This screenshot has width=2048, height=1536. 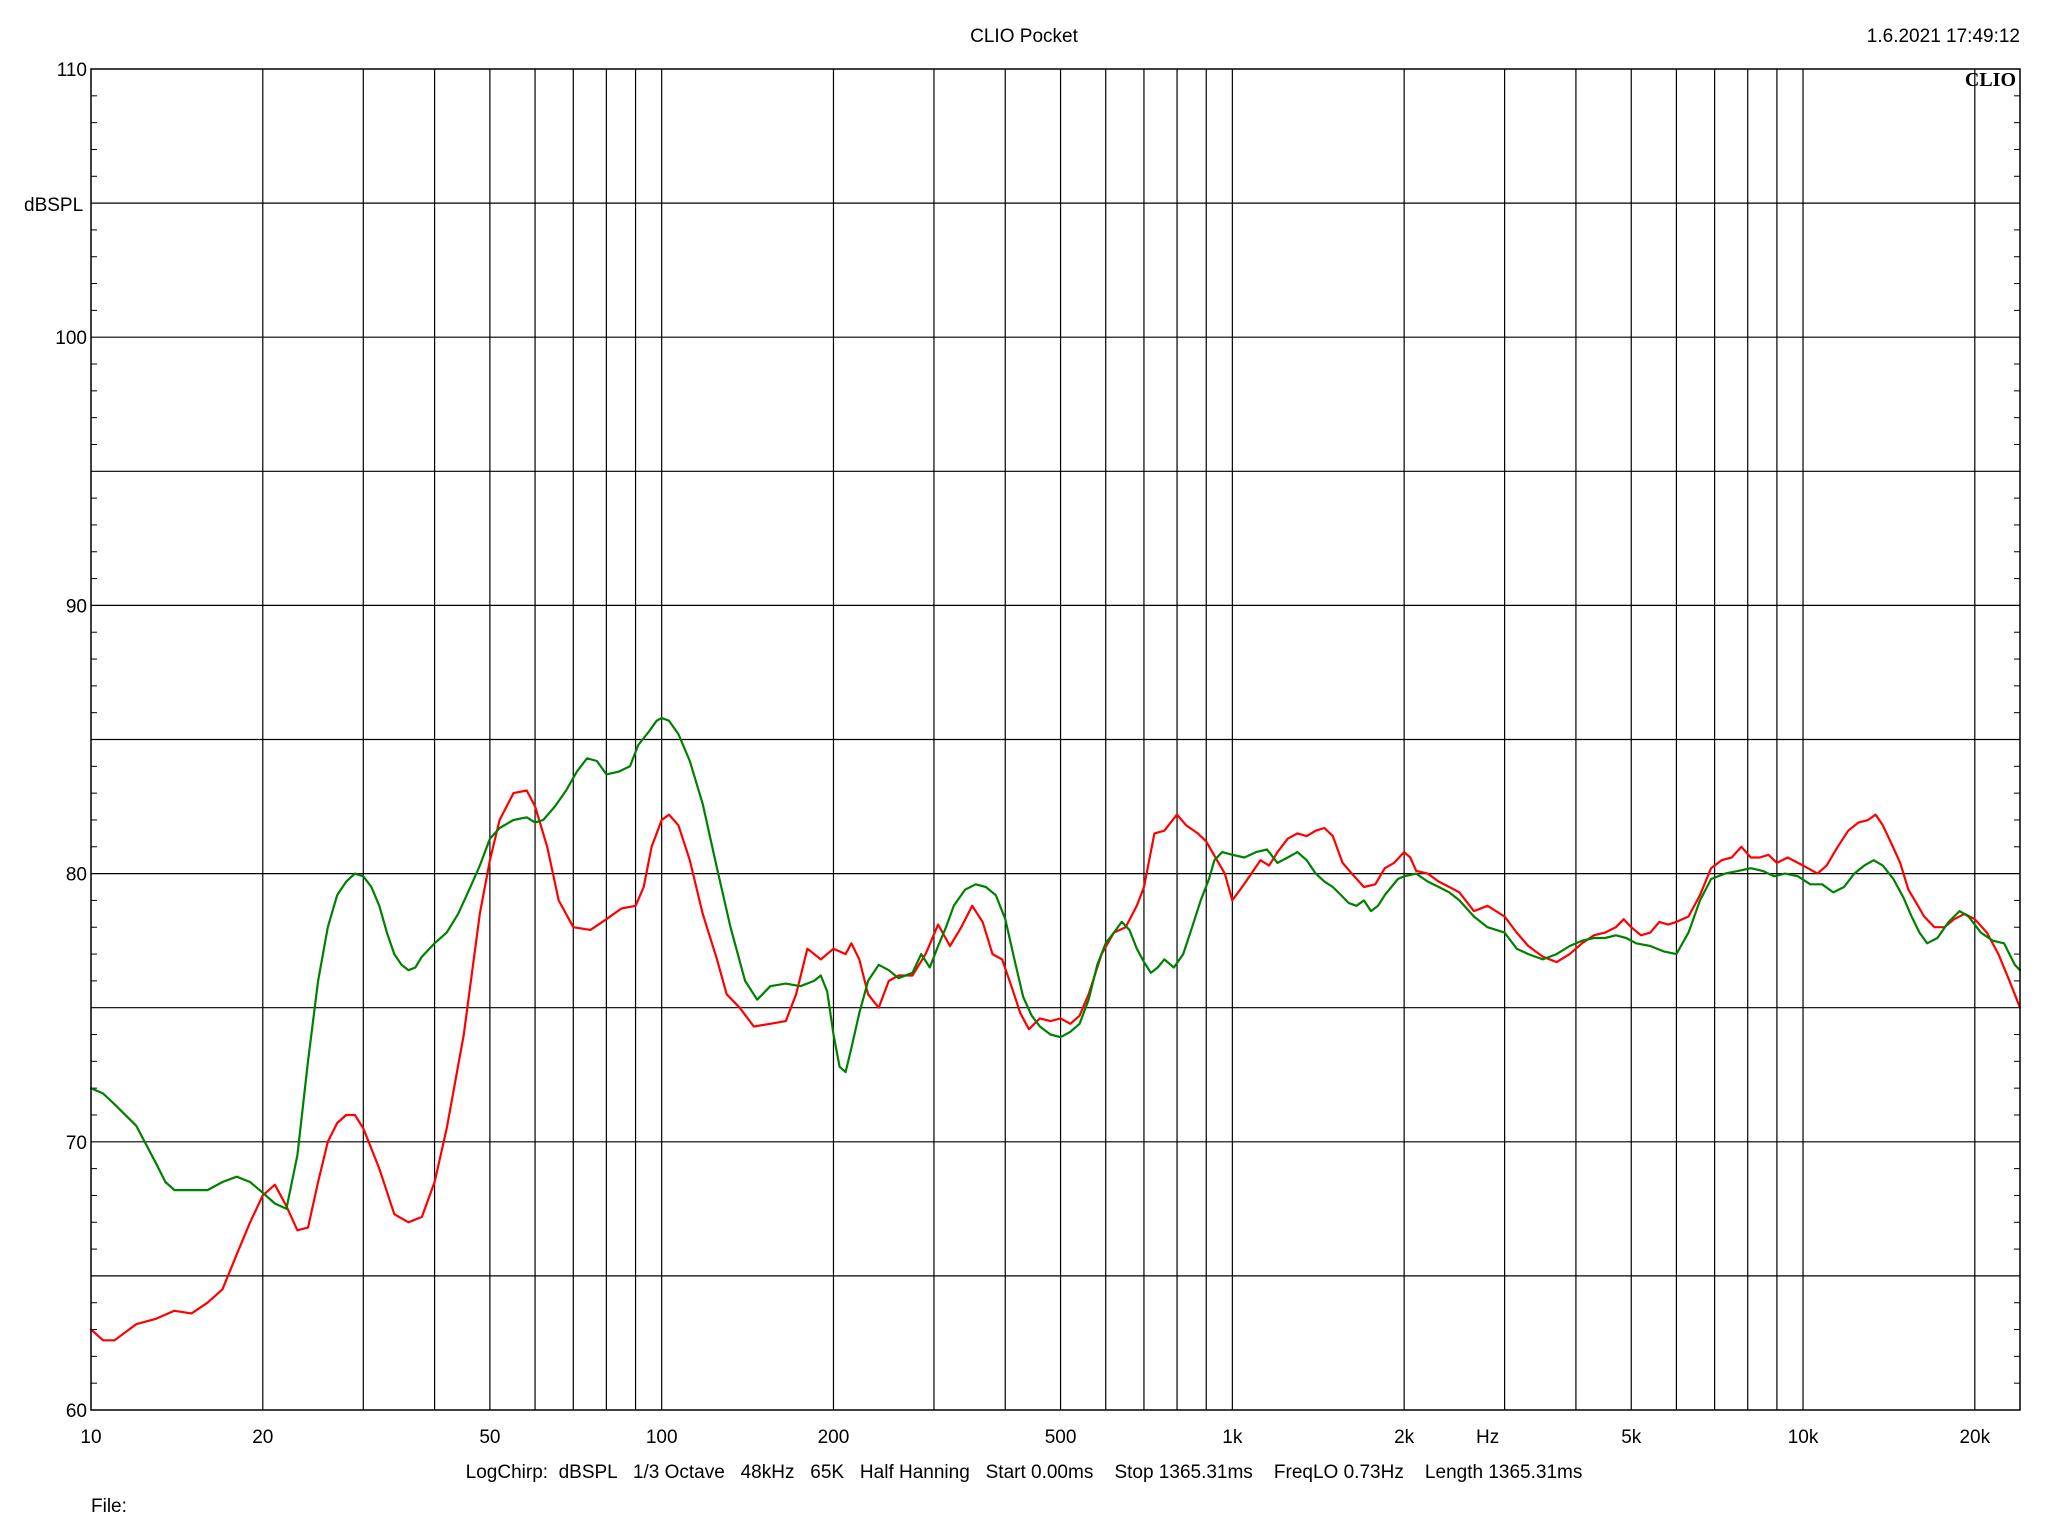 I want to click on x-tick-label: 5k, so click(x=1631, y=1437).